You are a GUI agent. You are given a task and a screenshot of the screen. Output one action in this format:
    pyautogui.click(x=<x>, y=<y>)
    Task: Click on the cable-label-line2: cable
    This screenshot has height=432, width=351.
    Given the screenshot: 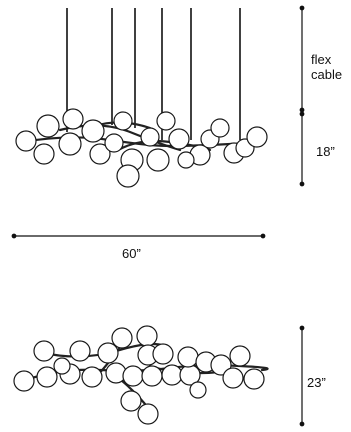 What is the action you would take?
    pyautogui.click(x=327, y=74)
    